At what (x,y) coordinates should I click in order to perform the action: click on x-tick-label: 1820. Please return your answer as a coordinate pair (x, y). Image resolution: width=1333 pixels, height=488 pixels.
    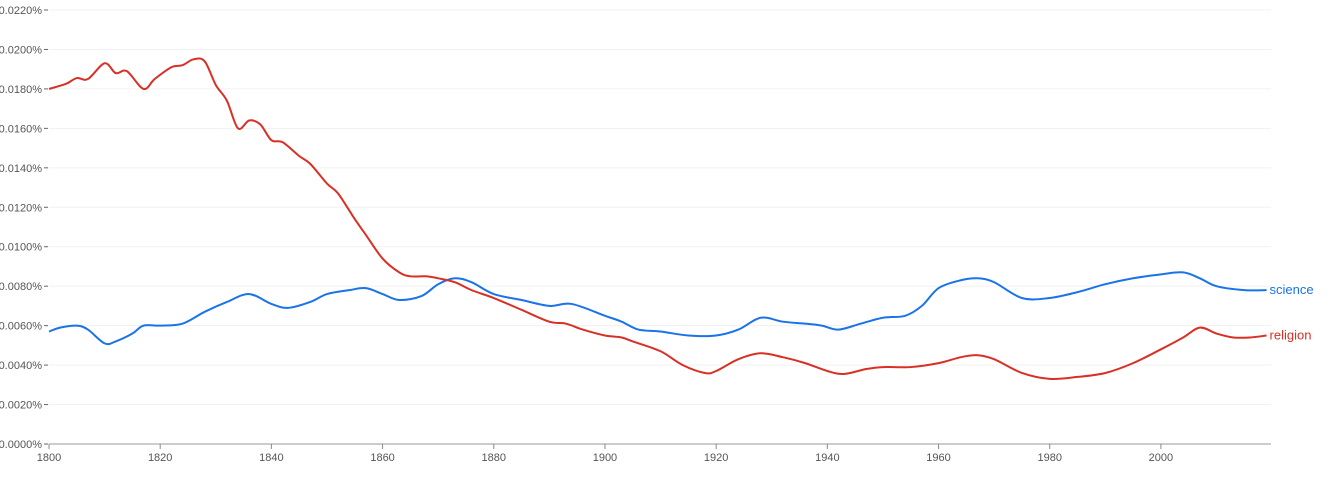
    Looking at the image, I should click on (160, 458).